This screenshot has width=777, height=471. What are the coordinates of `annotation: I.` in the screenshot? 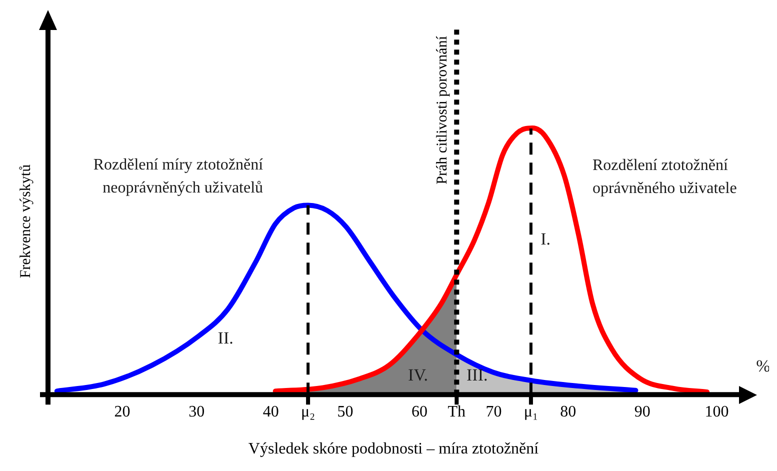 It's located at (545, 238).